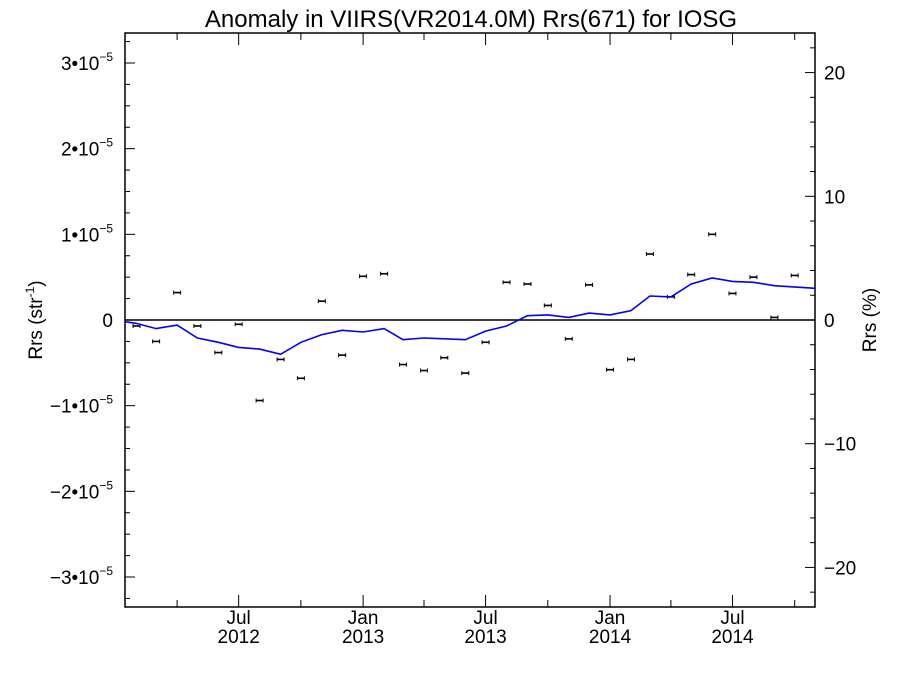 Image resolution: width=900 pixels, height=675 pixels. I want to click on y-axis-left: 3•10−5 2•10−5 1•10−5 0 −1•10−5 −2•10−5 −3•10−5, so click(92, 320).